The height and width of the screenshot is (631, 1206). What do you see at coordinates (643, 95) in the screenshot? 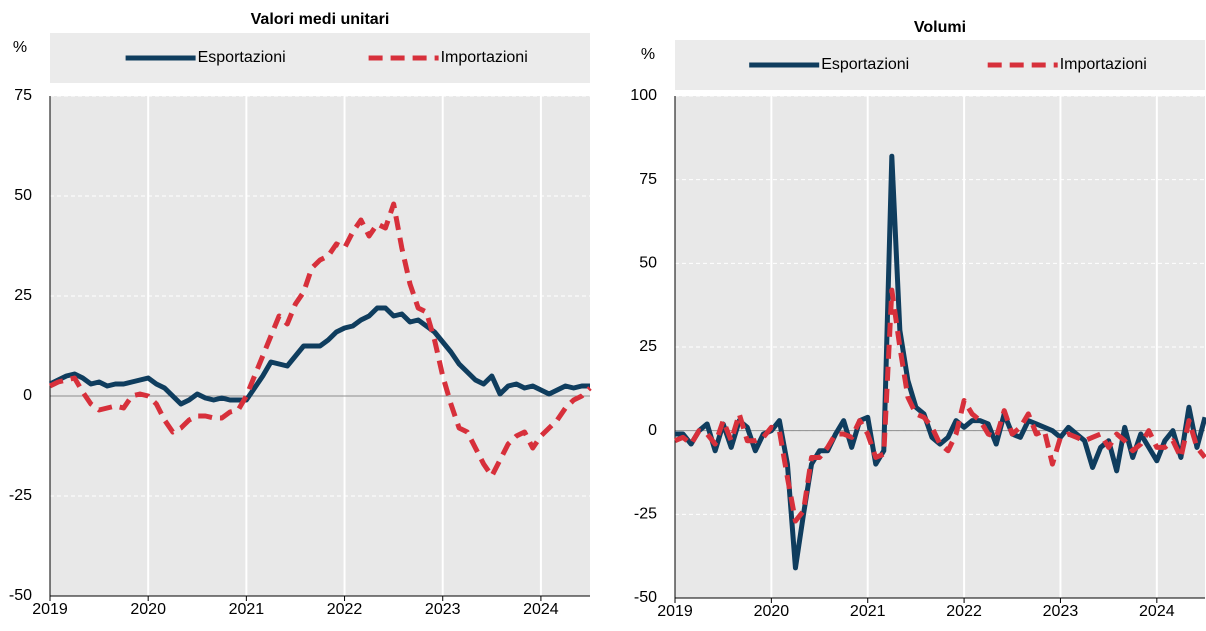
I see `y-tick-label: 100` at bounding box center [643, 95].